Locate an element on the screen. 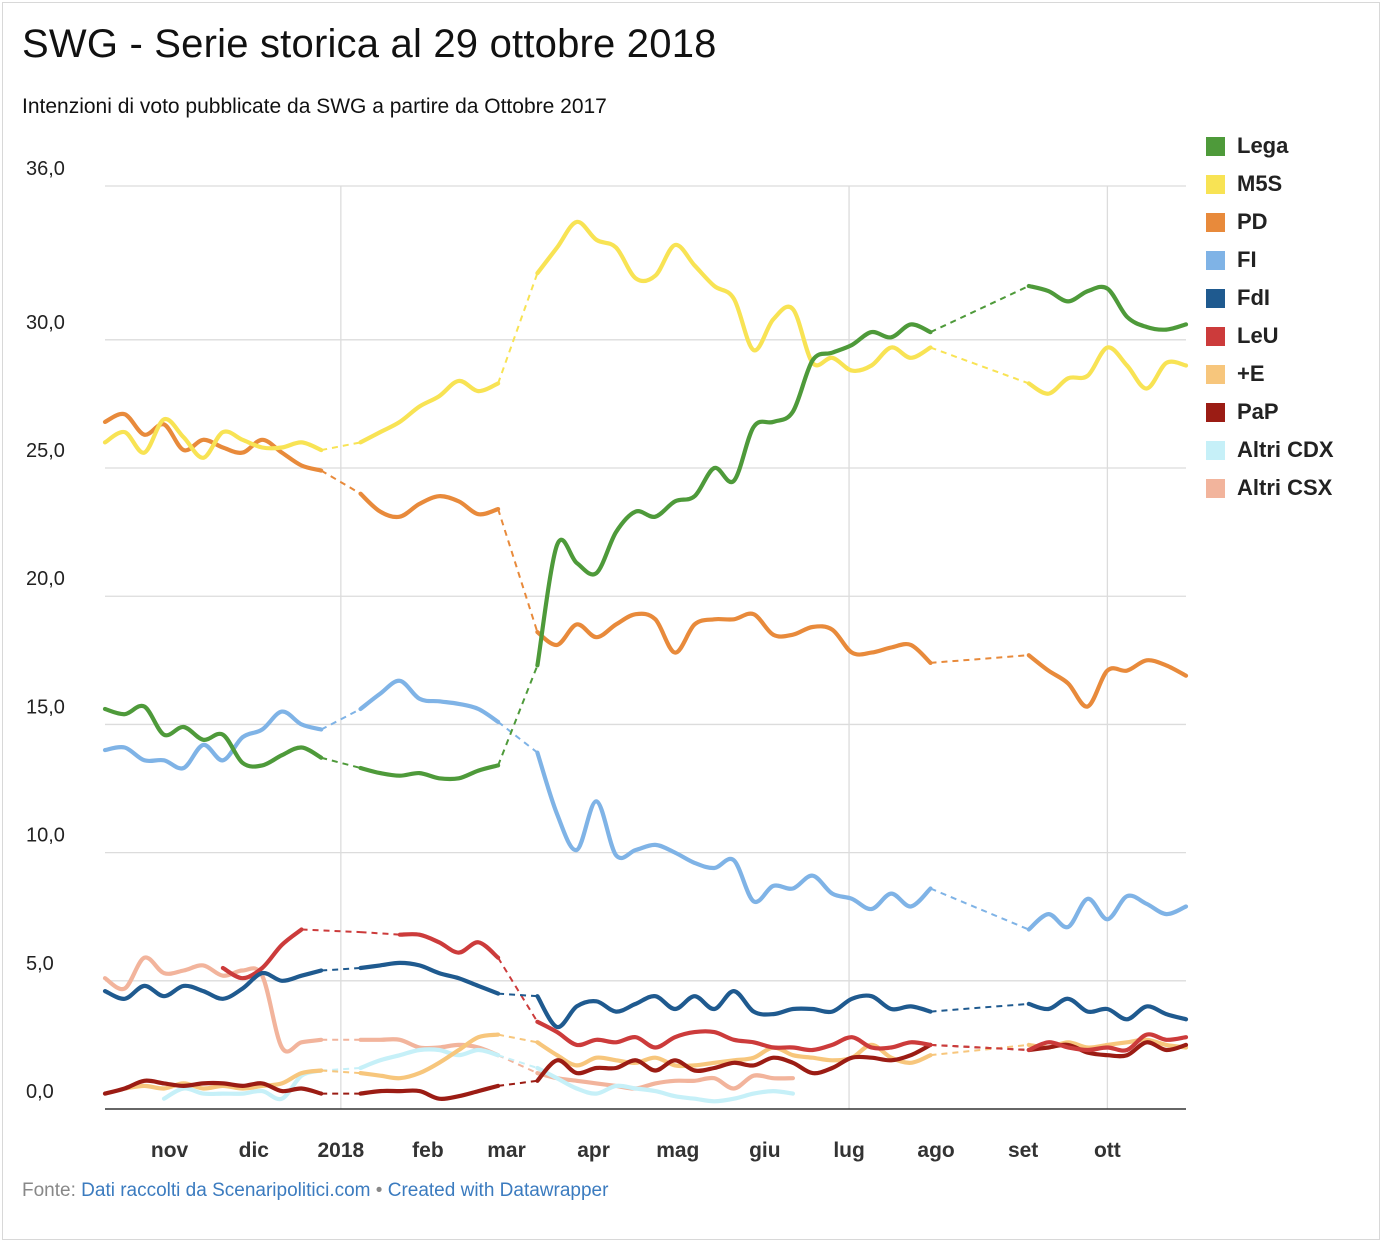  y-tick-label: 20,0 is located at coordinates (45, 579).